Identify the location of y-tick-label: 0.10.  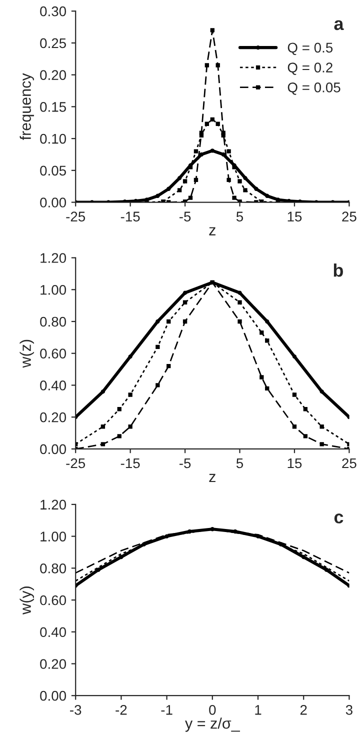
(53, 139).